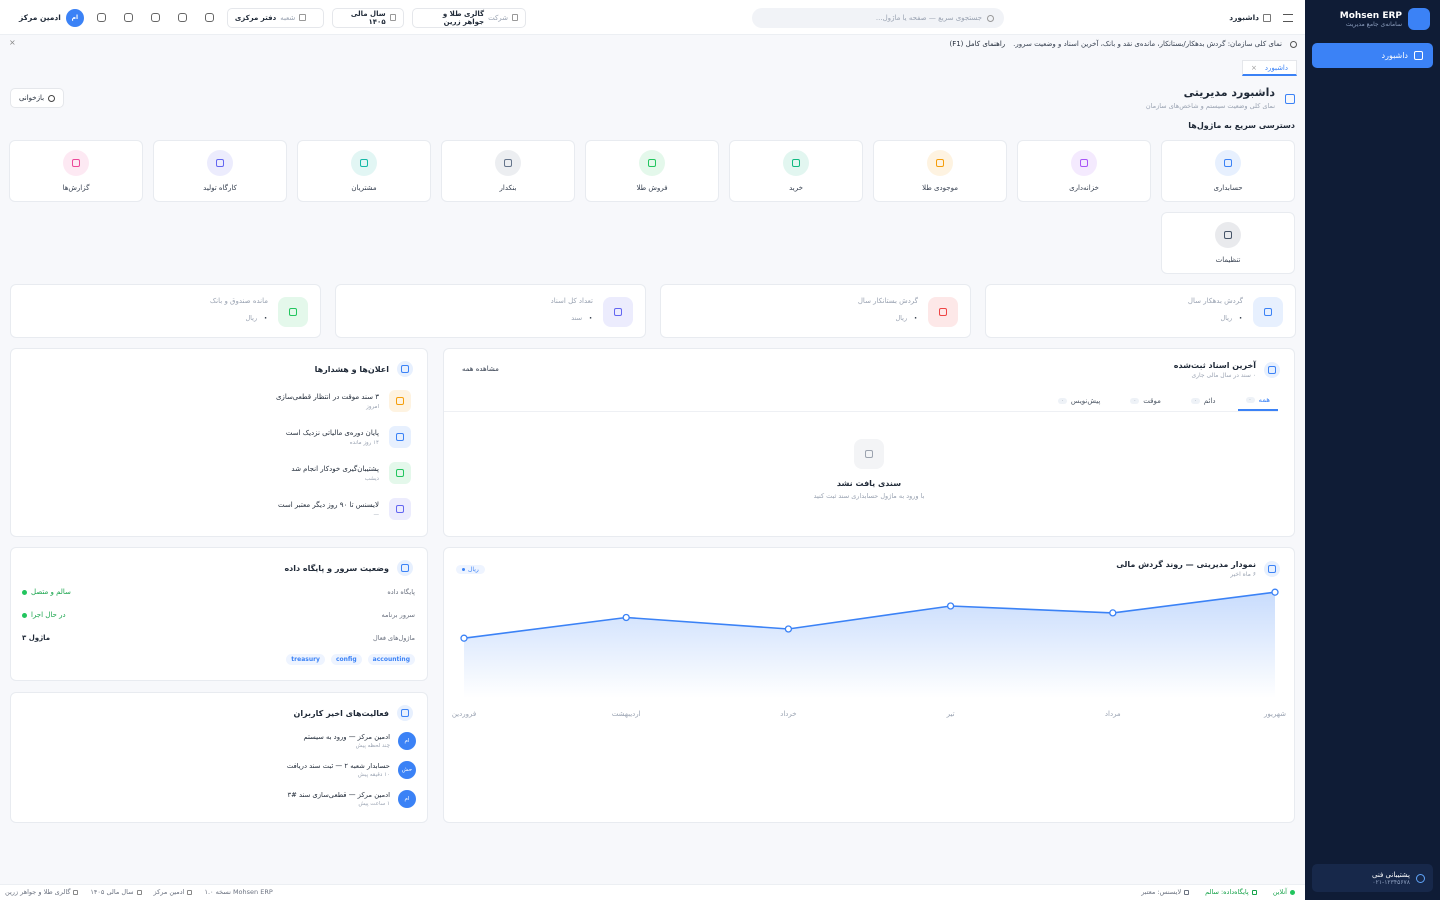  I want to click on footer-item: گالری طلا و جواهر زرین, so click(42, 892).